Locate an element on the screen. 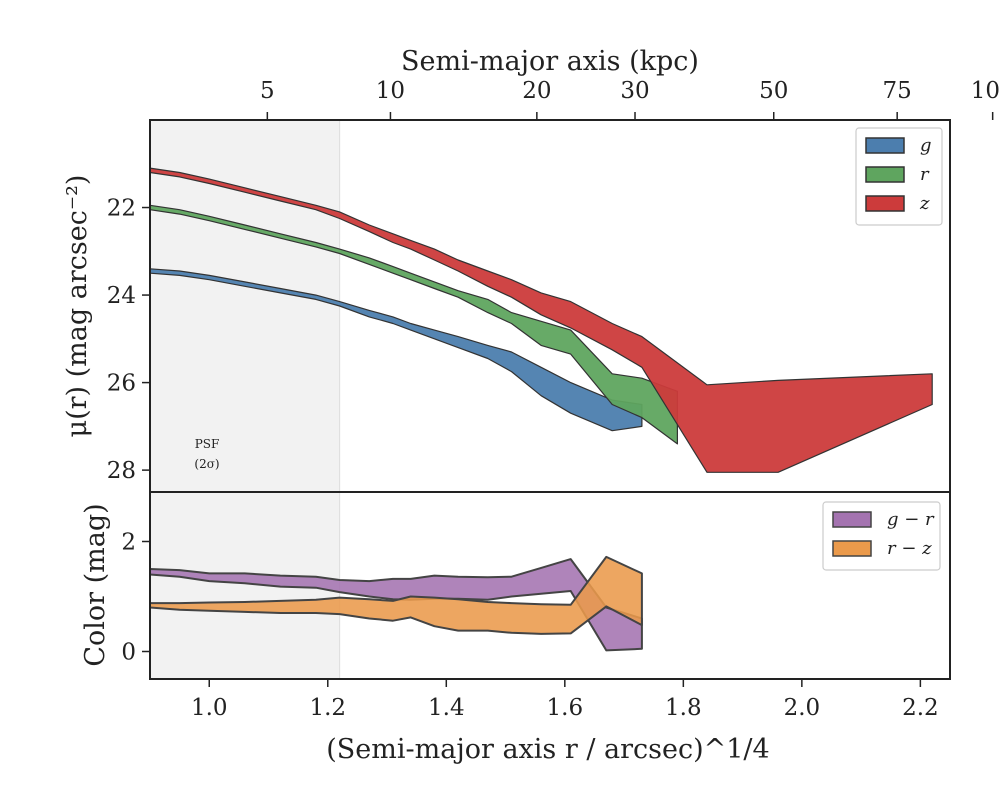 Image resolution: width=1000 pixels, height=800 pixels. x-tick-label: 1.0 is located at coordinates (209, 708).